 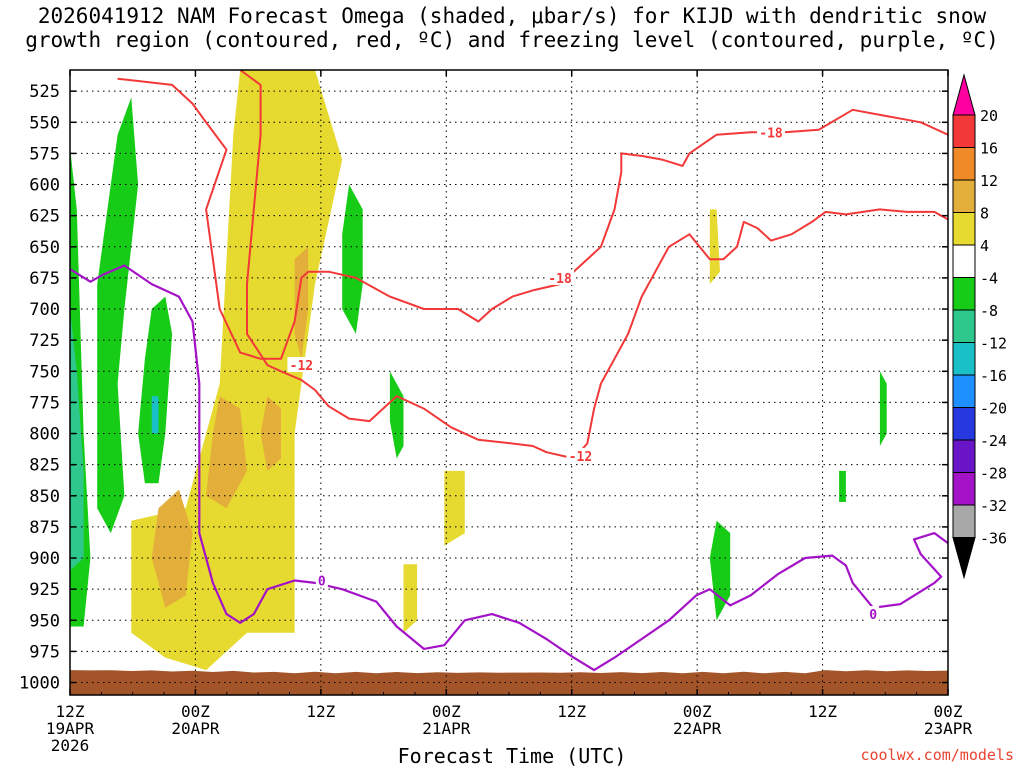 I want to click on y-tick-label-825: 825, so click(x=44, y=466).